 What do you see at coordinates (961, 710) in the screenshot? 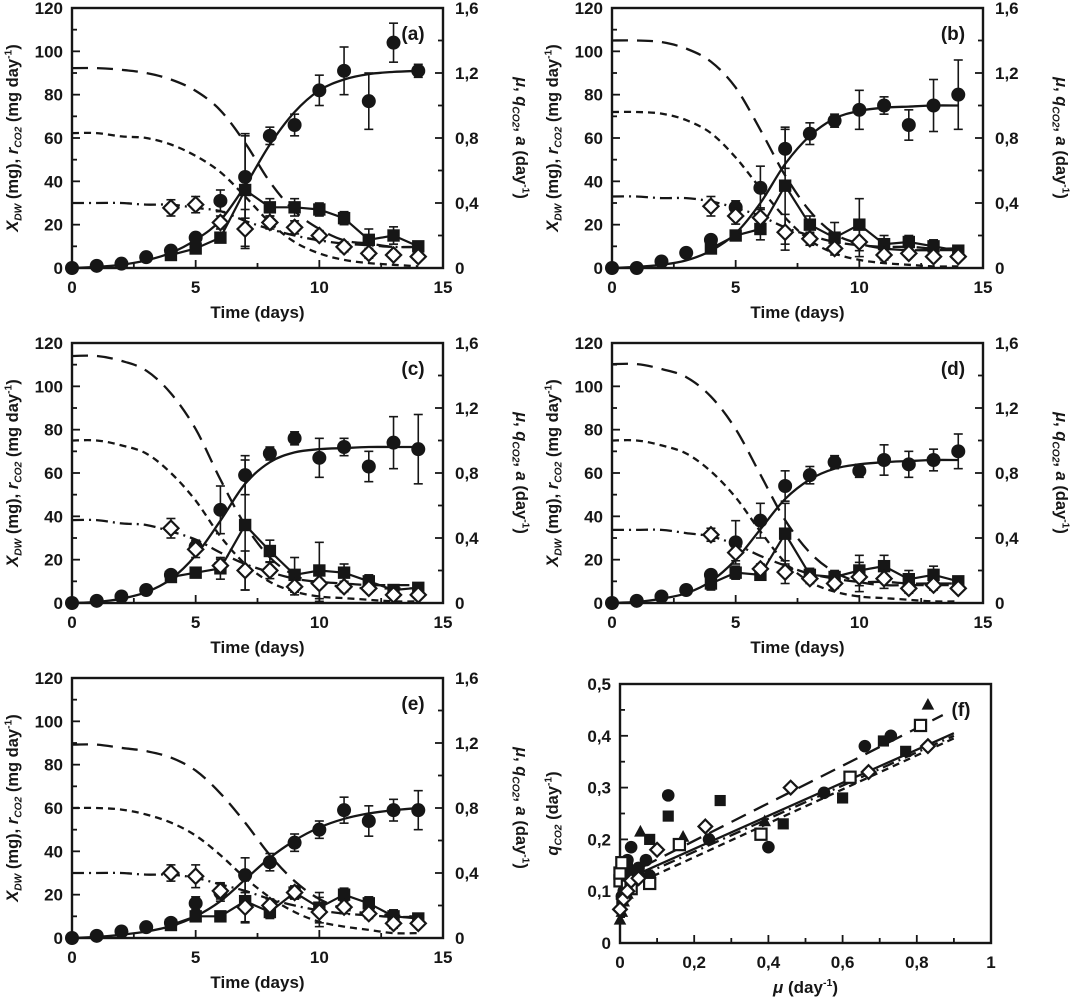
I see `svg-text: (f)` at bounding box center [961, 710].